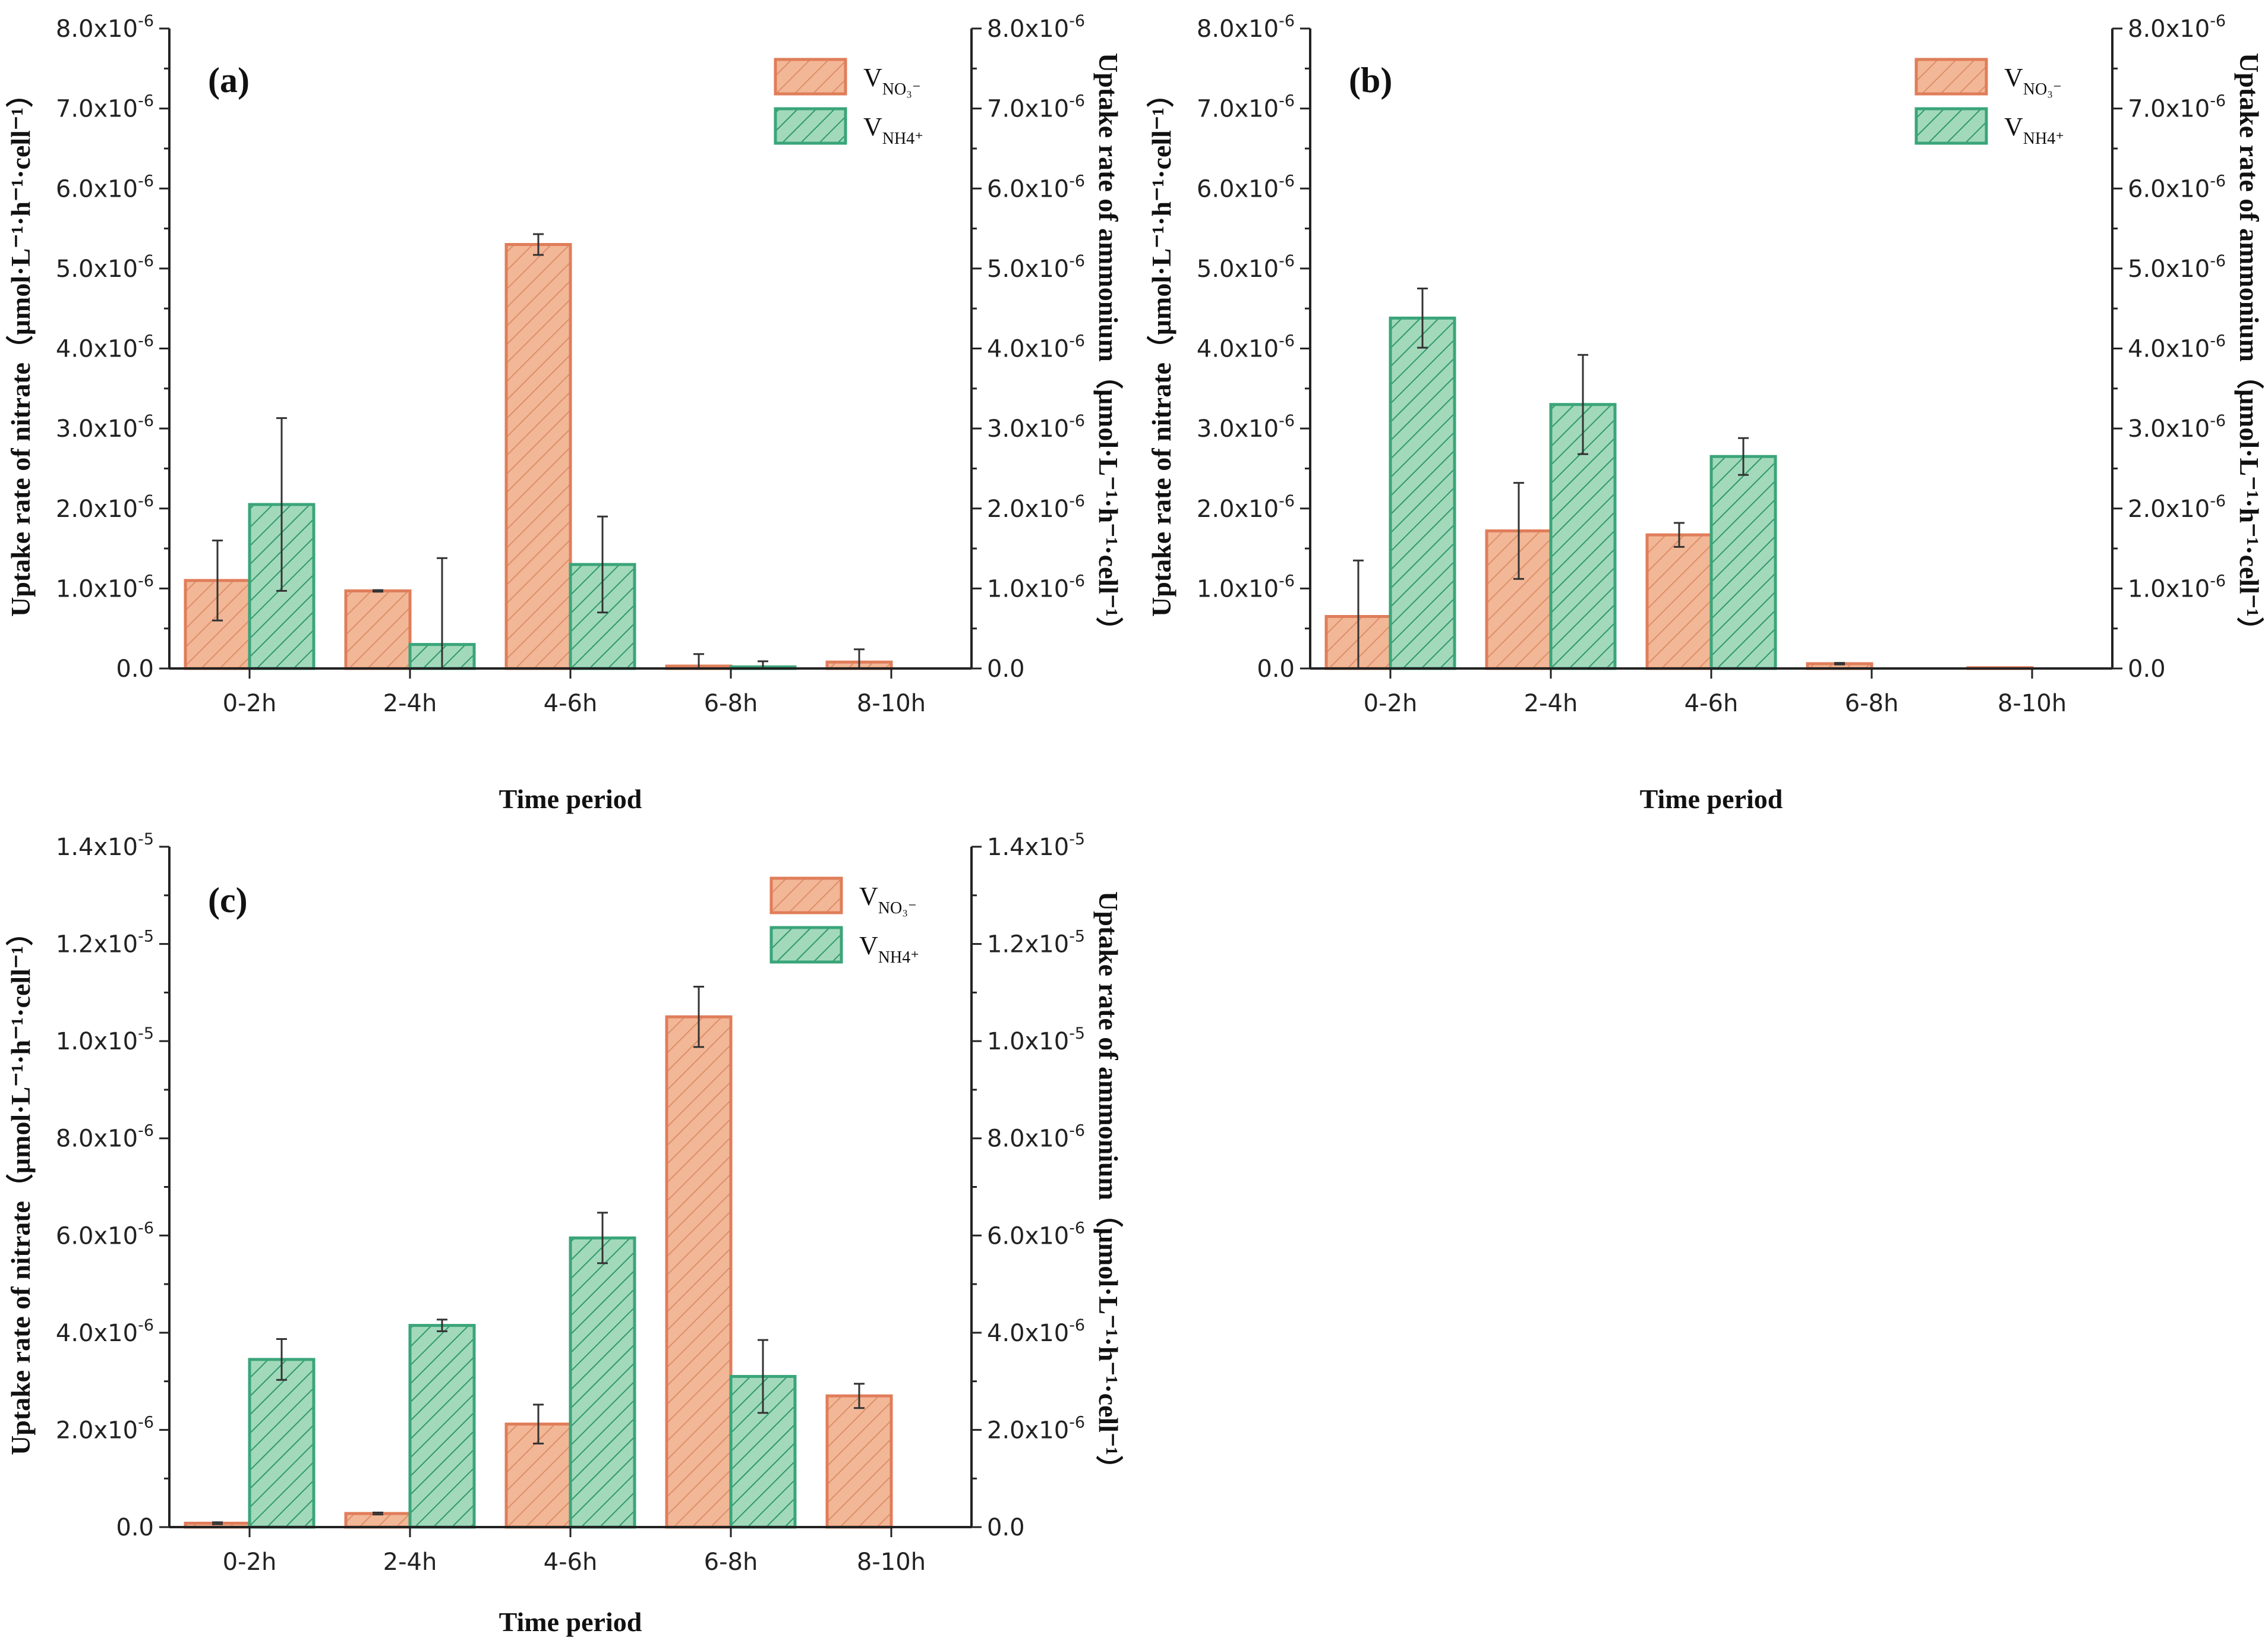 The width and height of the screenshot is (2268, 1640). What do you see at coordinates (2147, 669) in the screenshot?
I see `y-tick-mantissa: 0.0` at bounding box center [2147, 669].